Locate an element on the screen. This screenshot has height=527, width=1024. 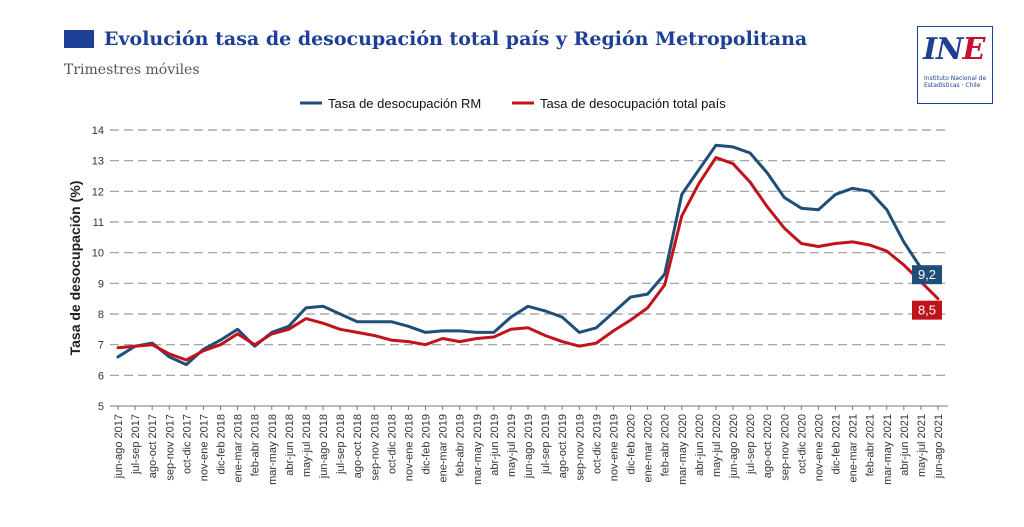
x-tick-label: jun-ago 2019 is located at coordinates (529, 446).